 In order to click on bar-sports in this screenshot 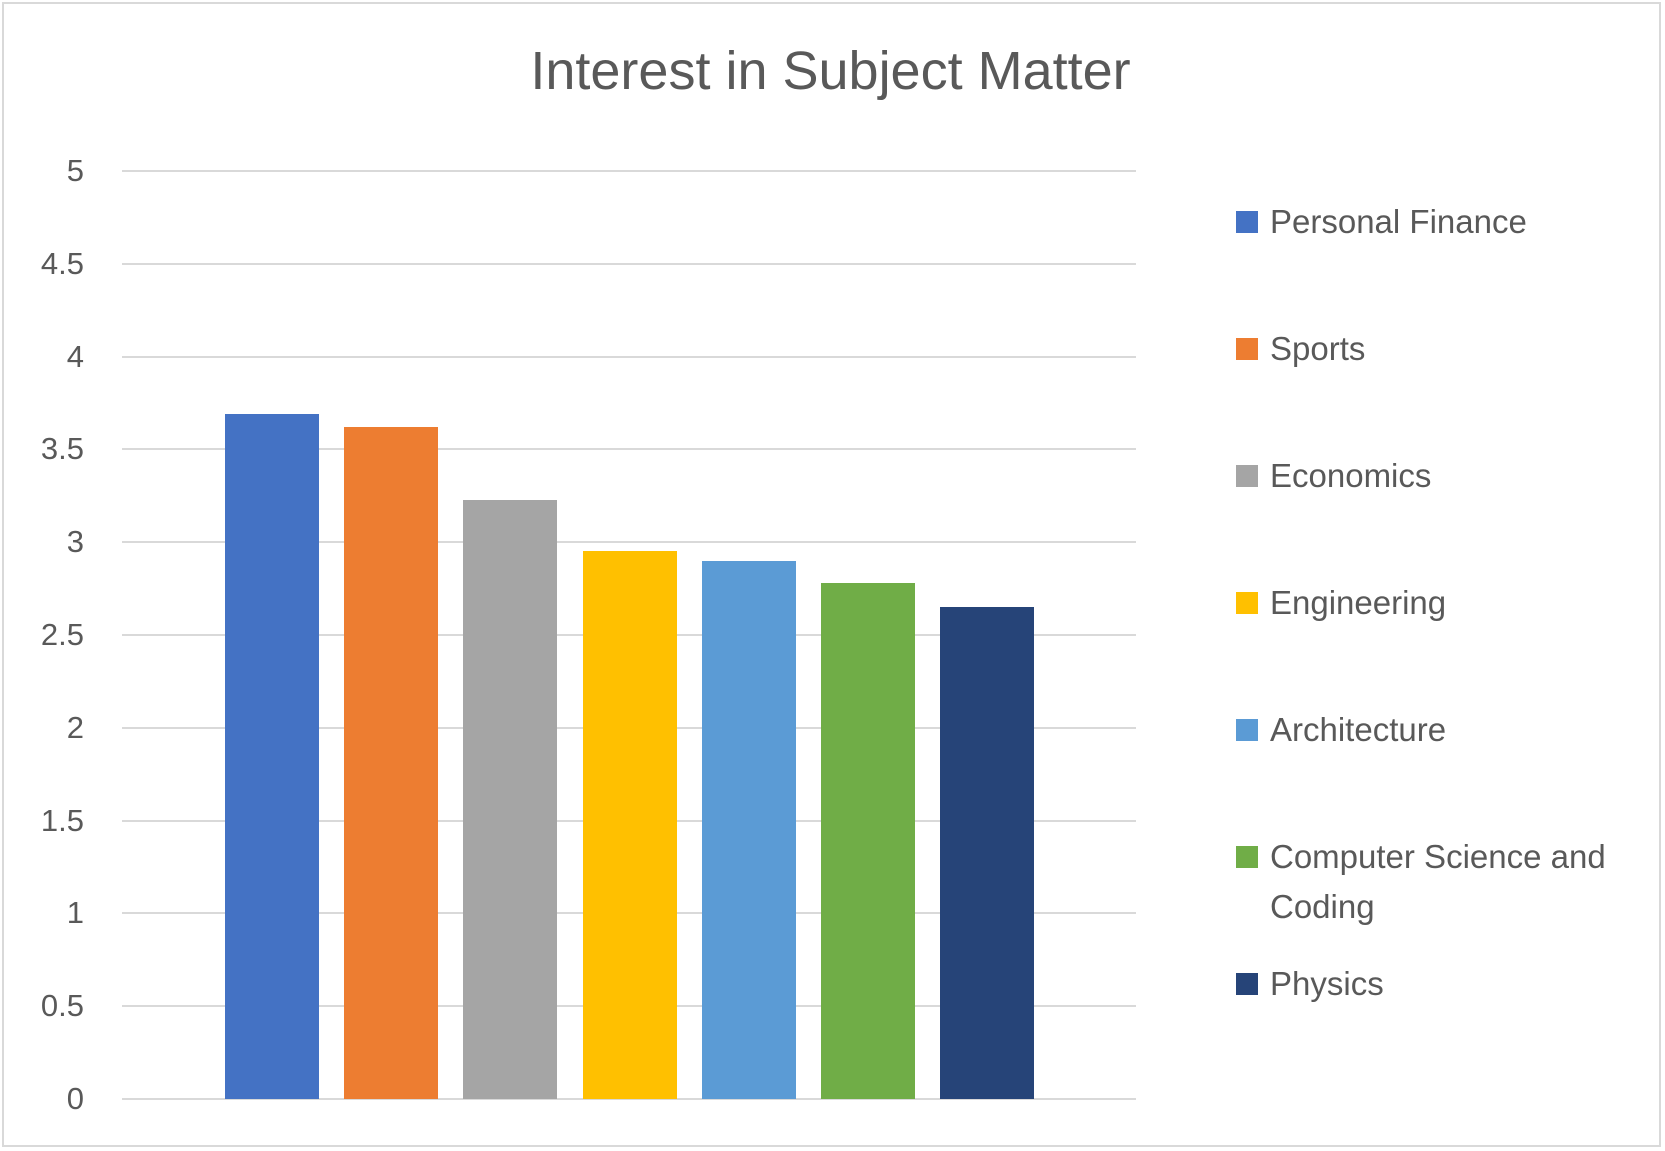, I will do `click(391, 763)`.